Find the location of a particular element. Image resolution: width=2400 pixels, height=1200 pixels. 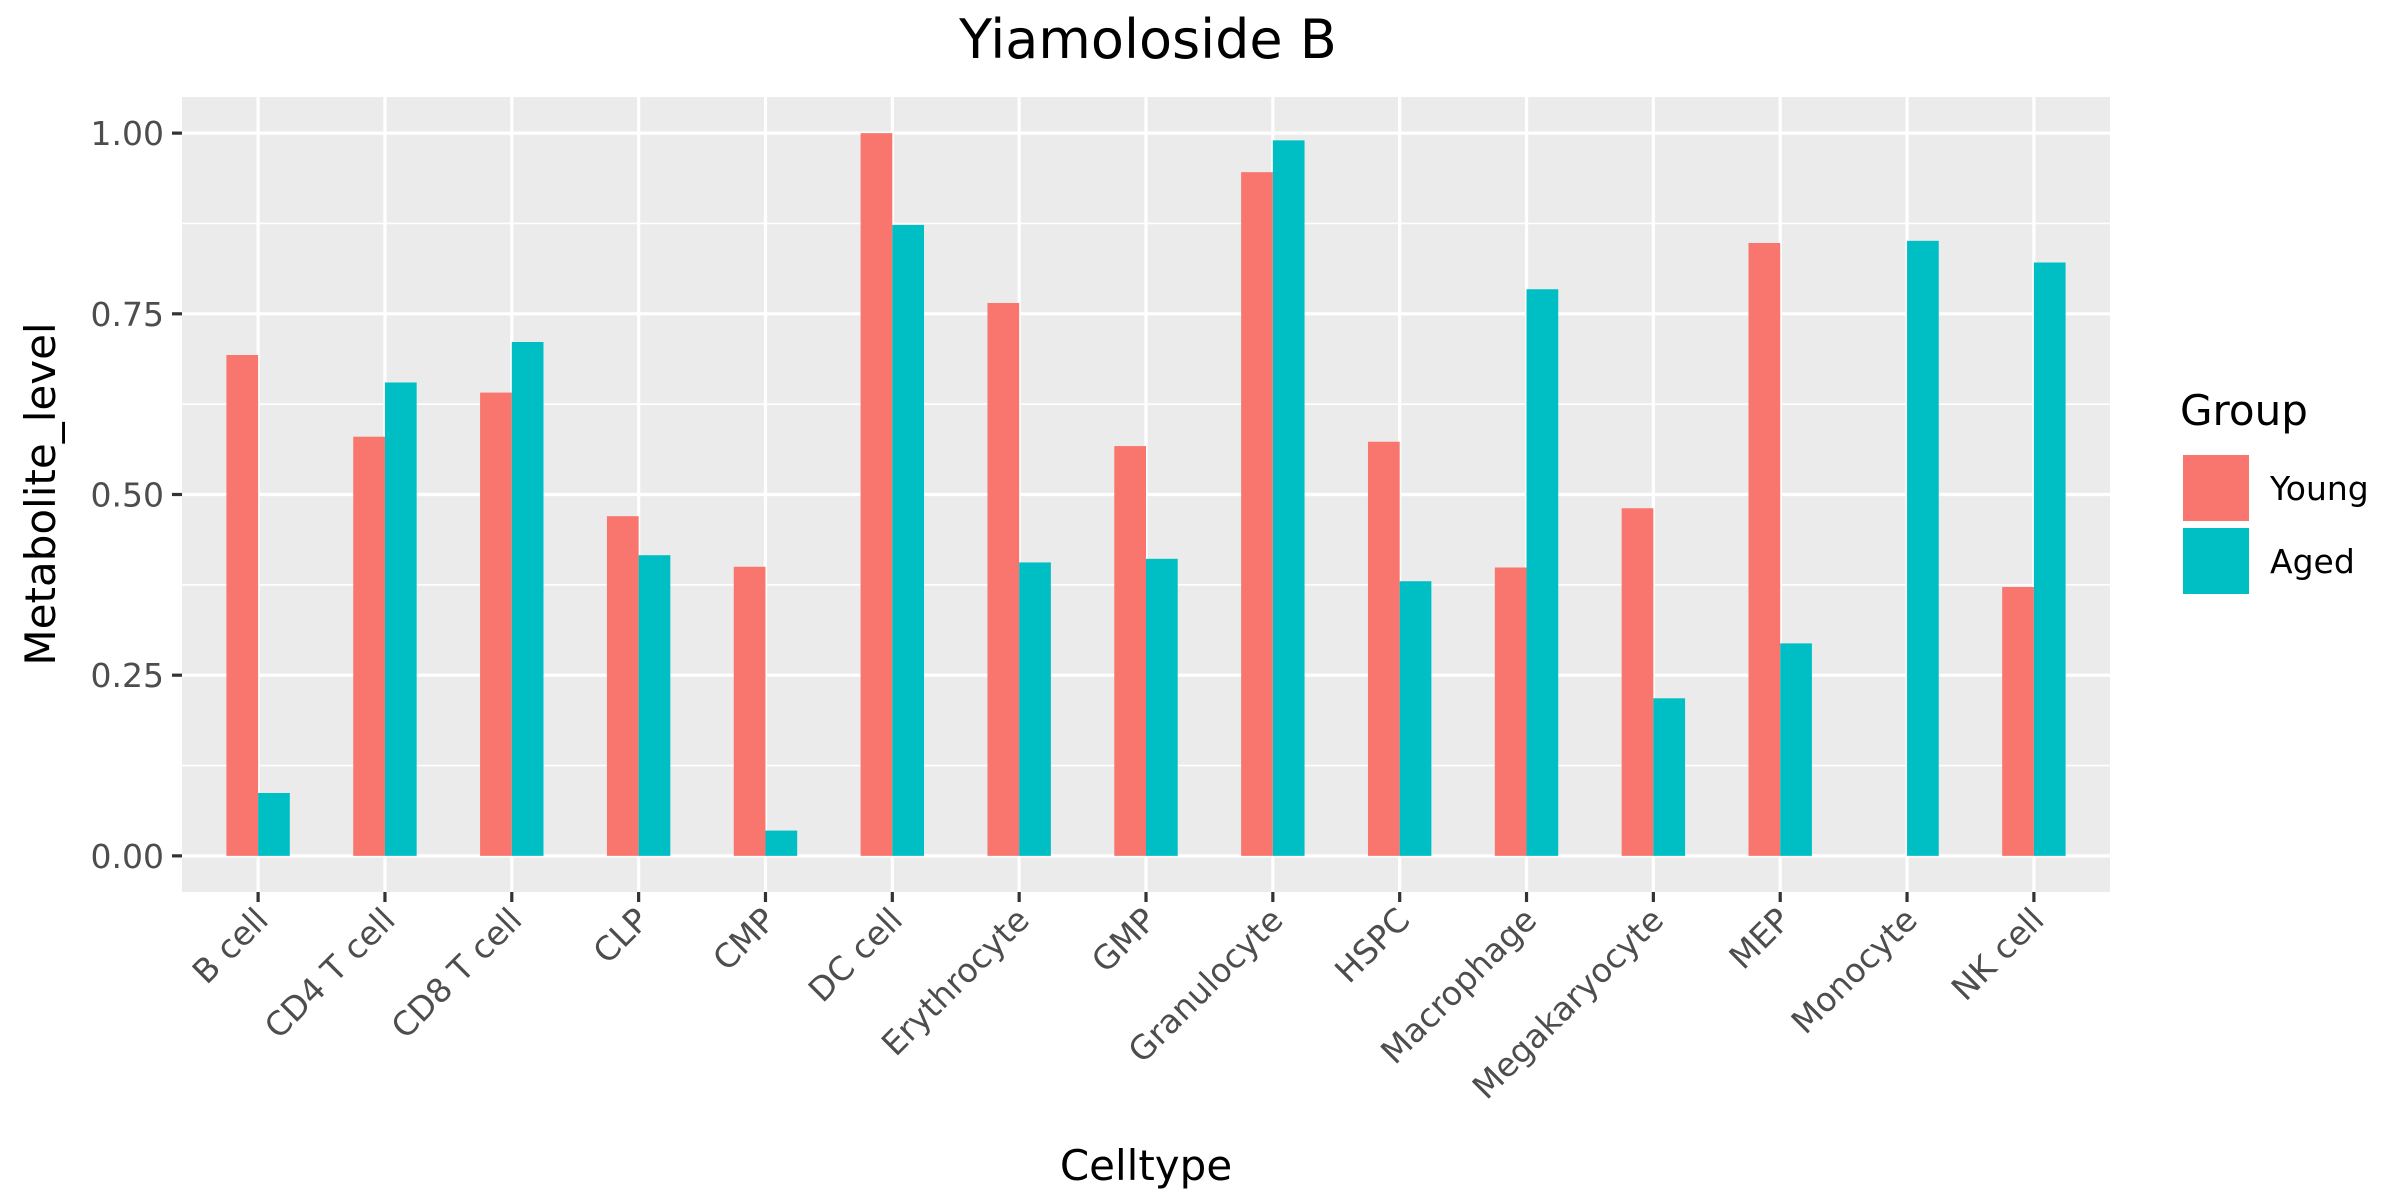

bar-aged-hspc is located at coordinates (1415, 718).